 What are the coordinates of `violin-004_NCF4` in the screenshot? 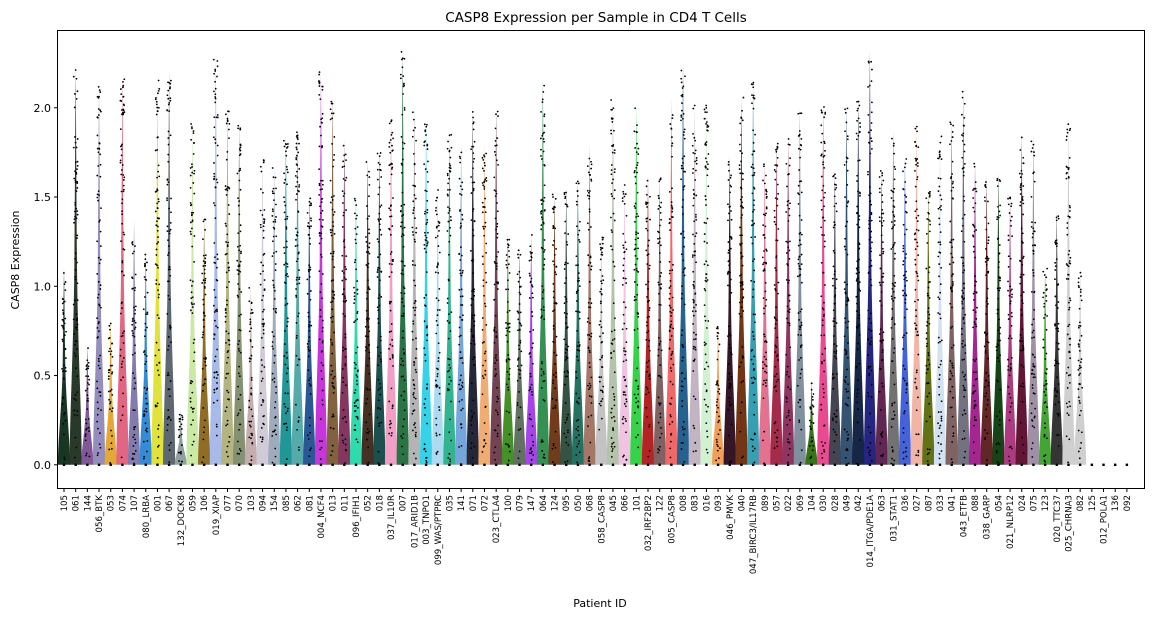 It's located at (321, 268).